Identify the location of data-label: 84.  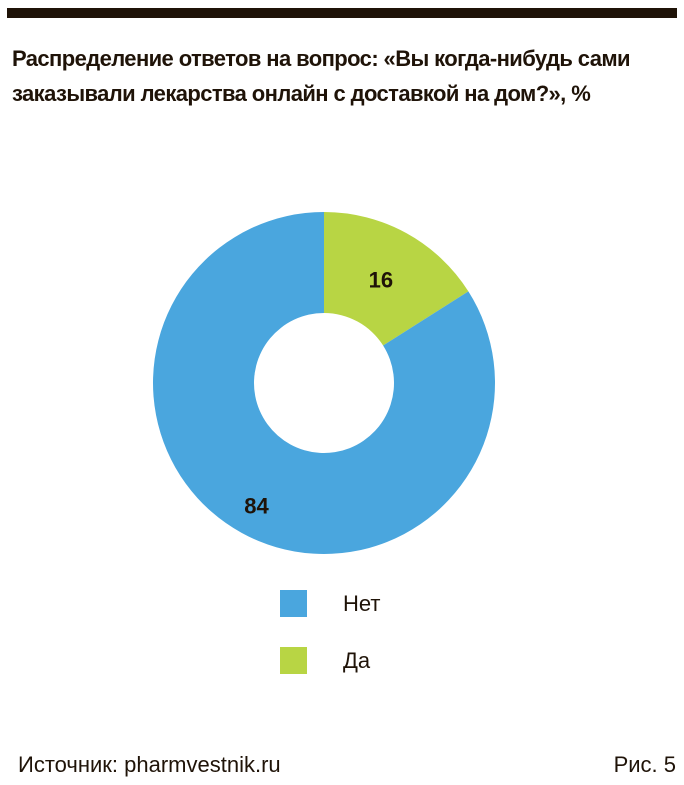
(256, 506).